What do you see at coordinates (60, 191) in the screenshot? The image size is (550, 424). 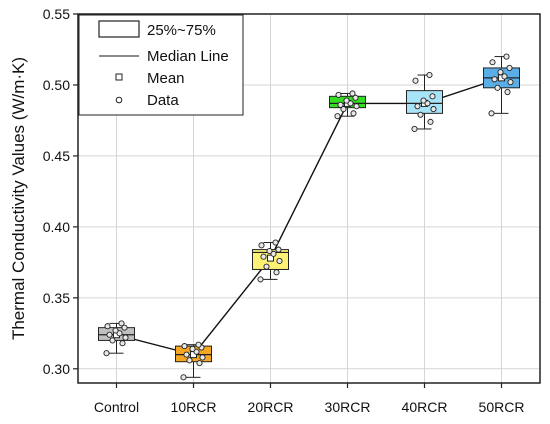 I see `y-axis-ticks: 0.30 0.35 0.40 0.45 0.50 0.55` at bounding box center [60, 191].